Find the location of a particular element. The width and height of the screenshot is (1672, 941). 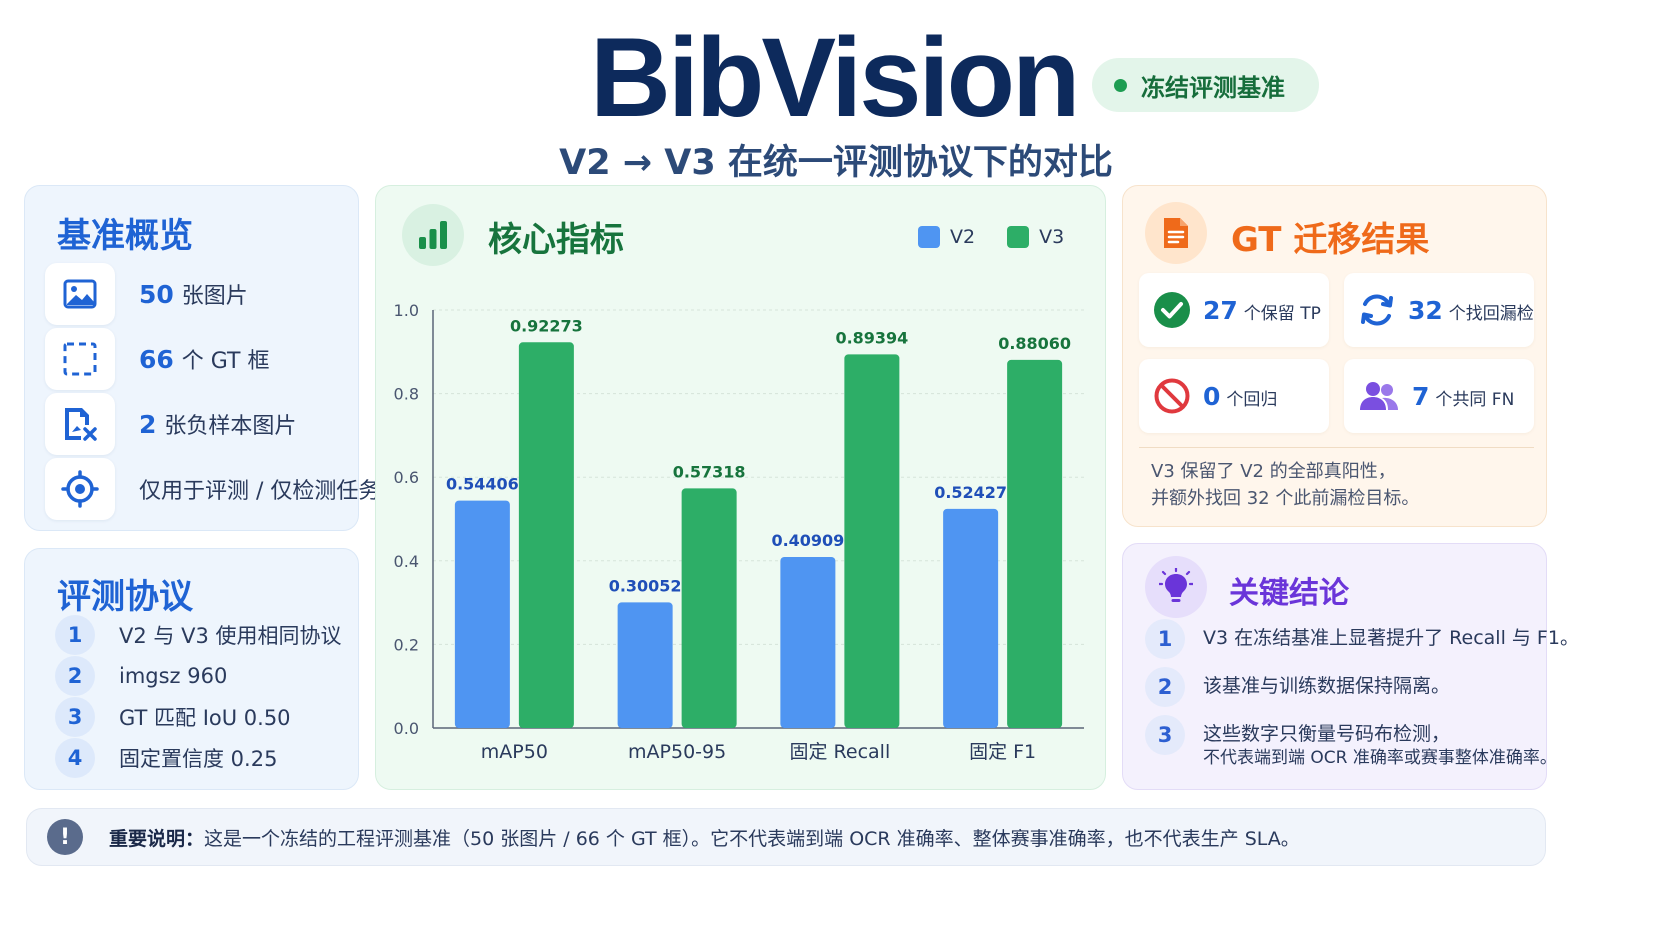

negative-image-icon is located at coordinates (80, 424).